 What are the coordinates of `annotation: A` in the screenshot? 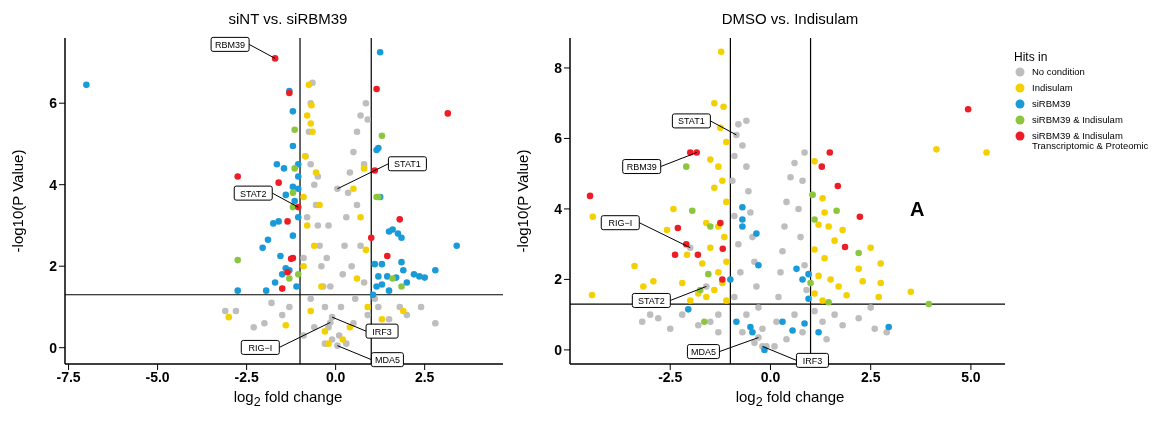 It's located at (917, 209).